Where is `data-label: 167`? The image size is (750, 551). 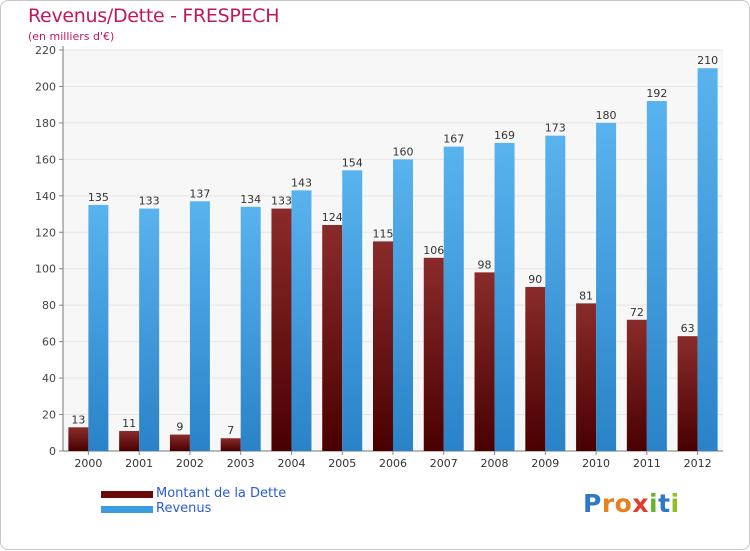 data-label: 167 is located at coordinates (453, 139).